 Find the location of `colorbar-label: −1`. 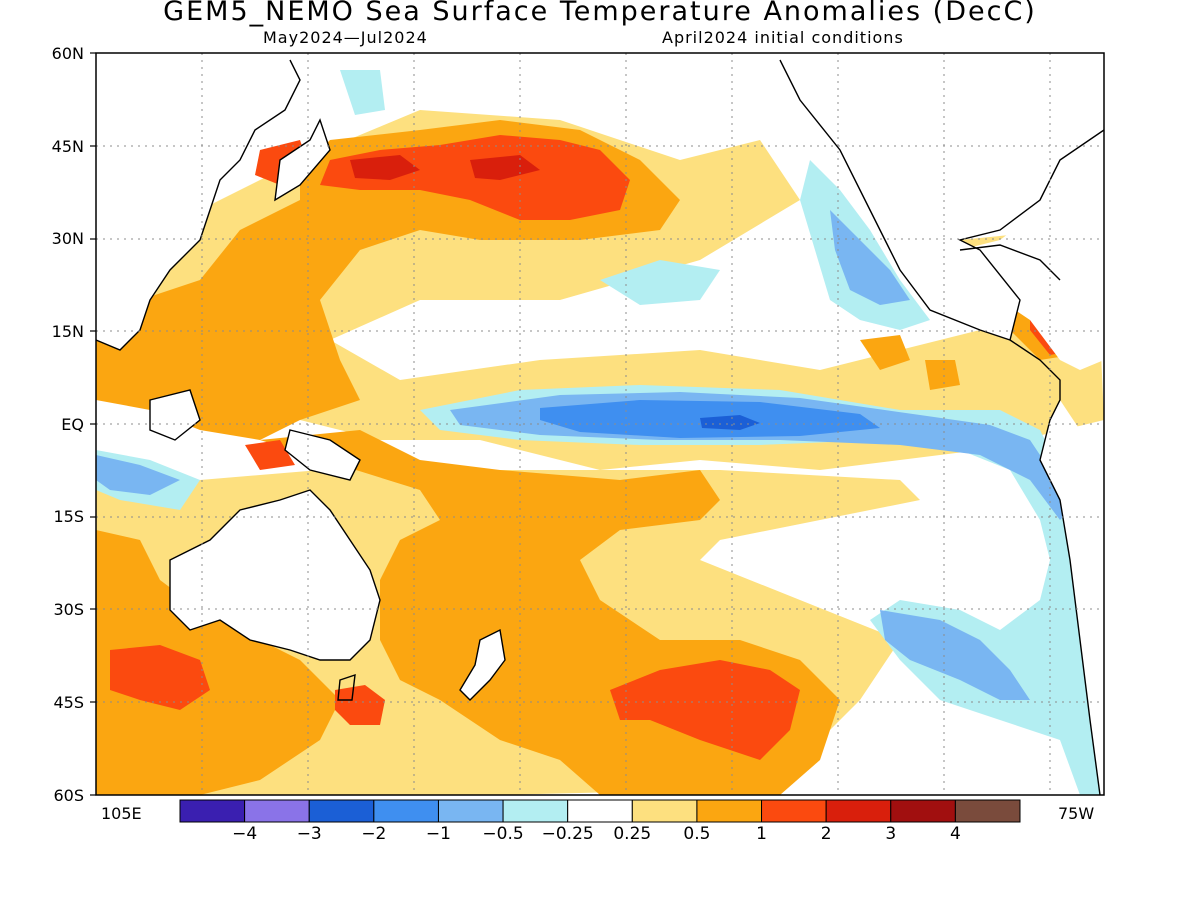

colorbar-label: −1 is located at coordinates (438, 834).